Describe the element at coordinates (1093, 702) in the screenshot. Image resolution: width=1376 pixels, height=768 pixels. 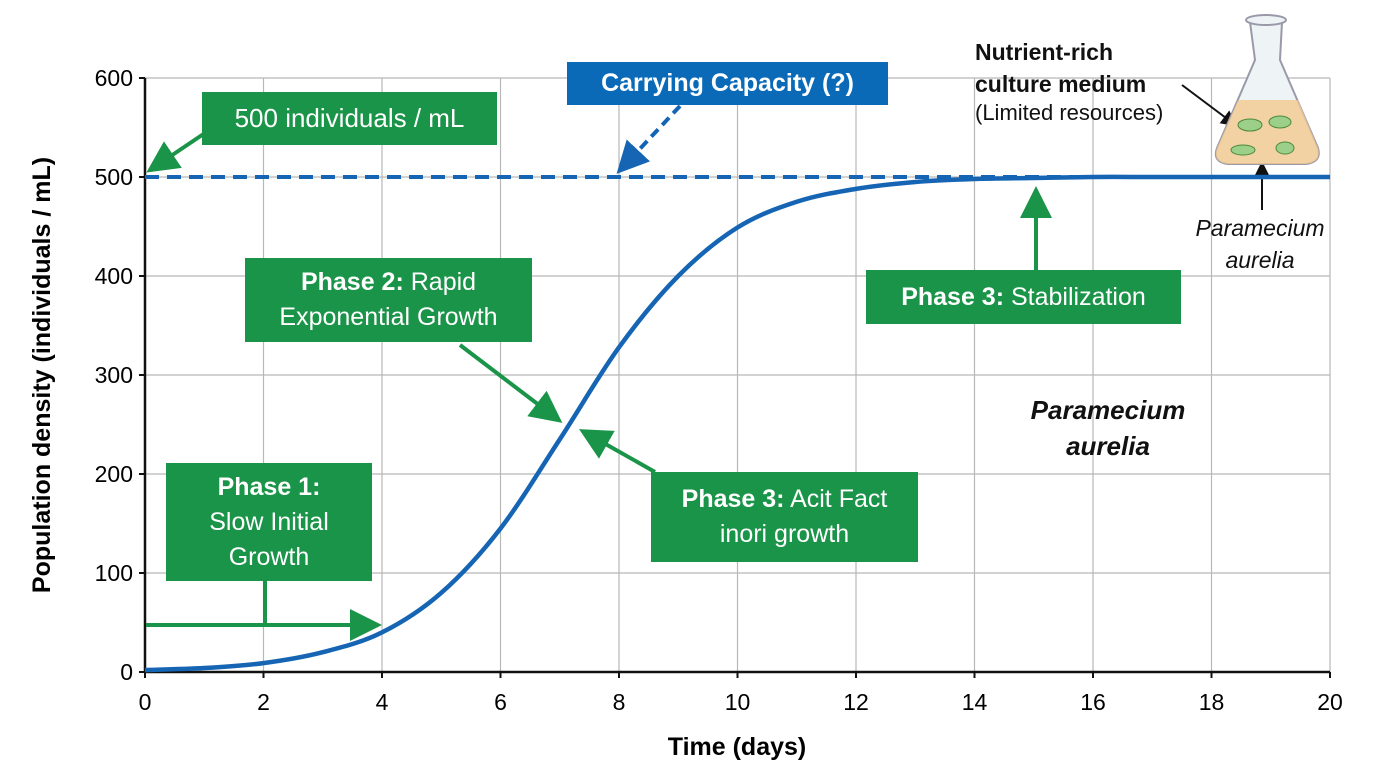
I see `x-tick-label: 16` at that location.